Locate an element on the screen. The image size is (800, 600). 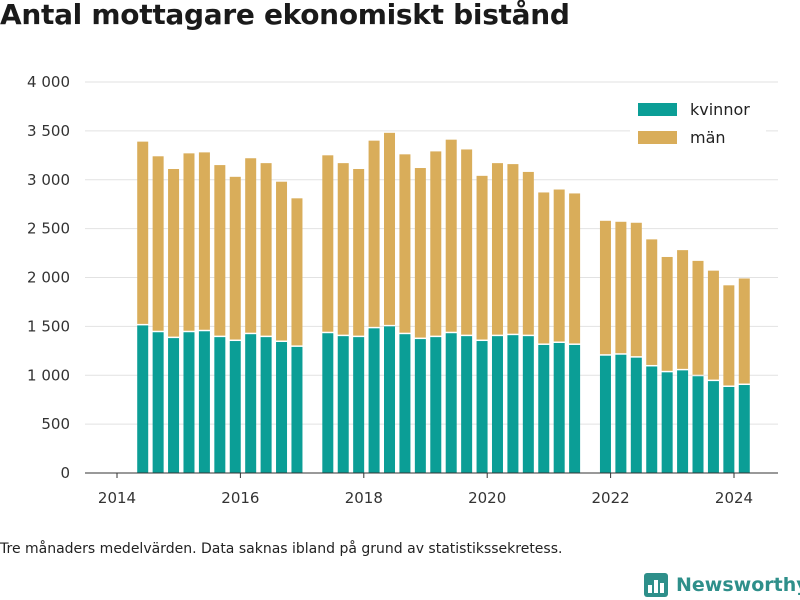
chart-title: Antal mottagare ekonomiskt bistånd is located at coordinates (285, 15).